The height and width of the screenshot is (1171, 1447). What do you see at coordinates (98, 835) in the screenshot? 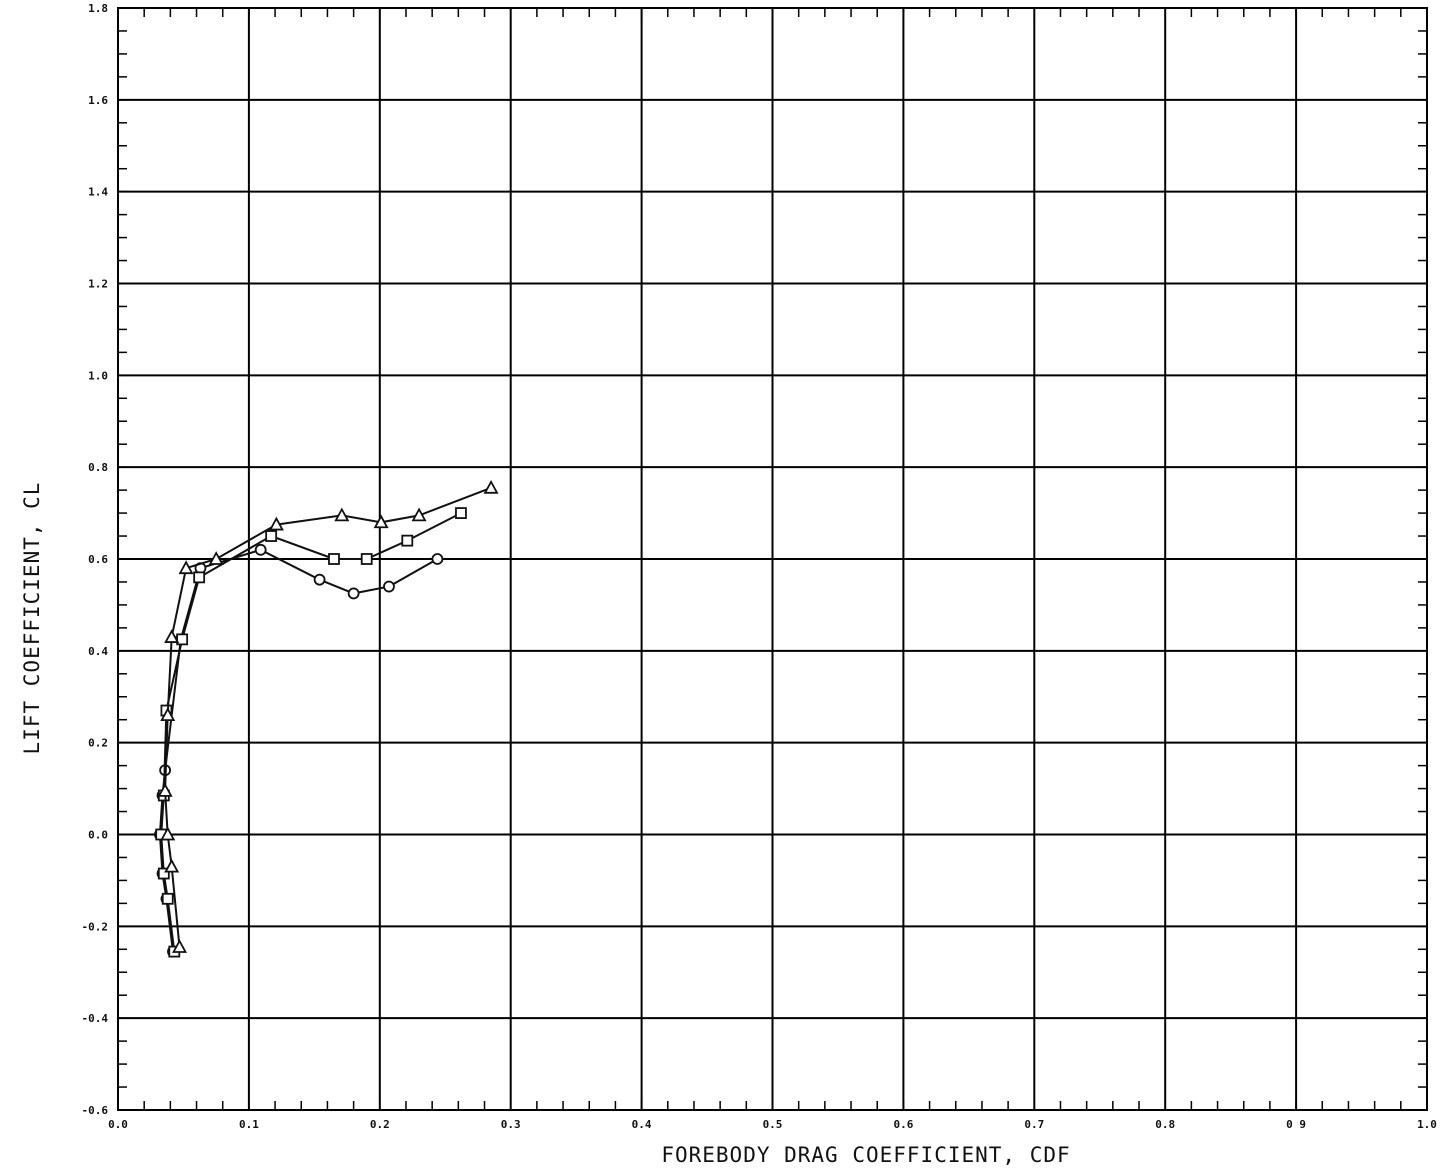
I see `y-tick-label: 0.0` at bounding box center [98, 835].